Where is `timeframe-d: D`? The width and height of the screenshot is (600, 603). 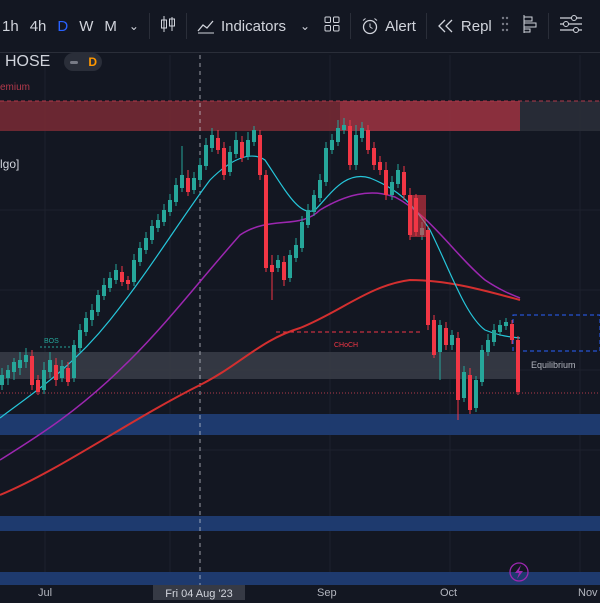
timeframe-d: D is located at coordinates (63, 26).